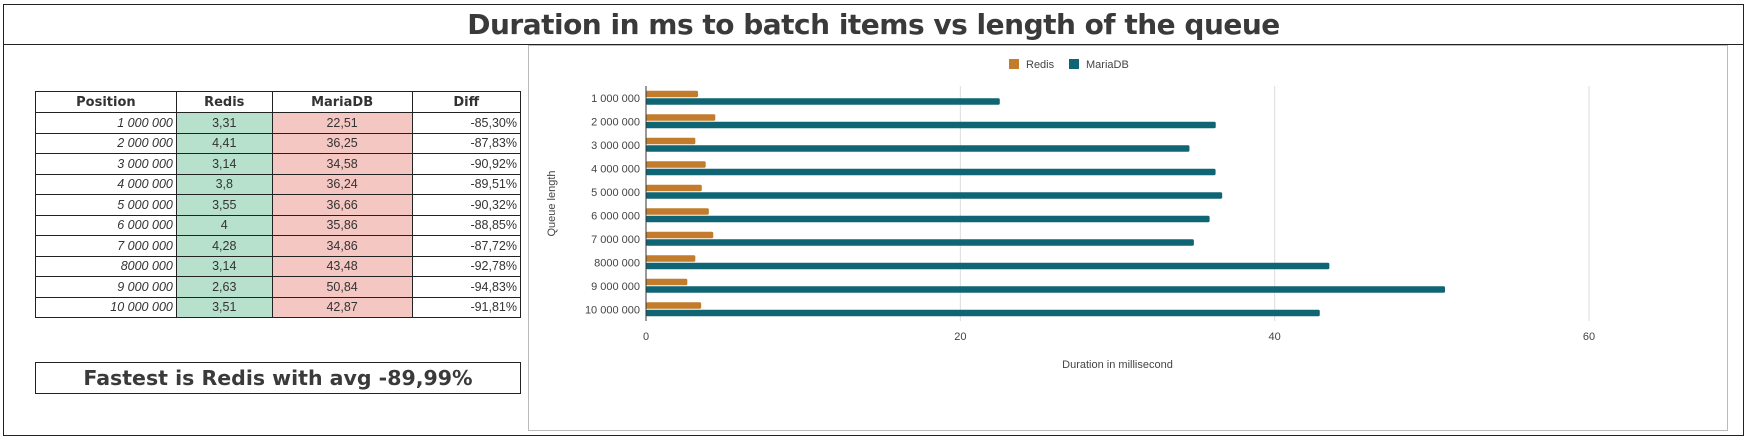  I want to click on table-row: 10 000 000 3,51 42,87 -91,81%, so click(278, 307).